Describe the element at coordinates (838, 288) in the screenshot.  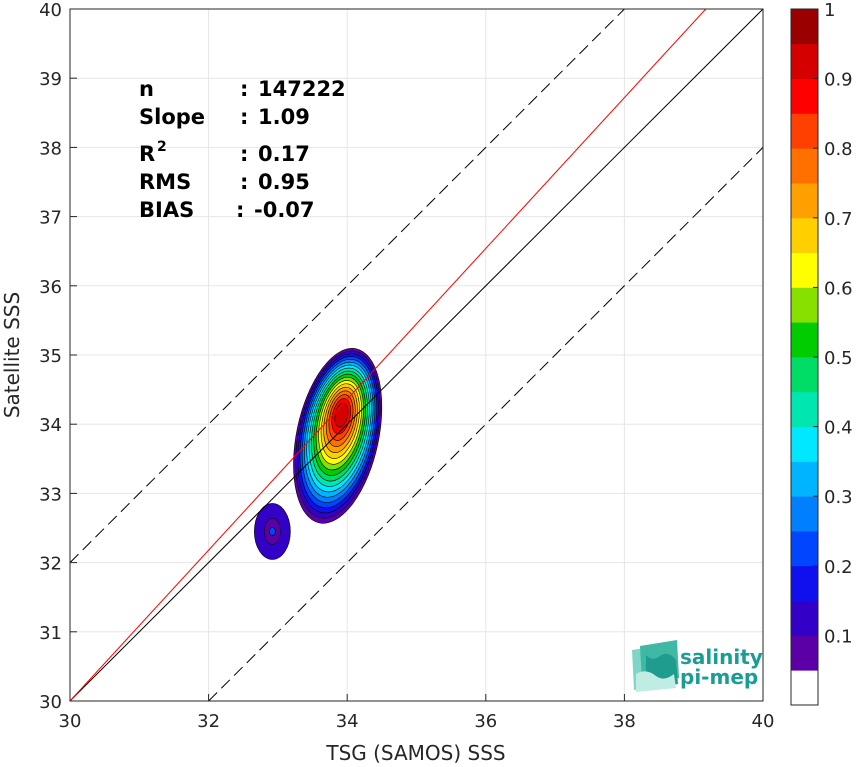
I see `colorbar-tick-label: 0.6` at that location.